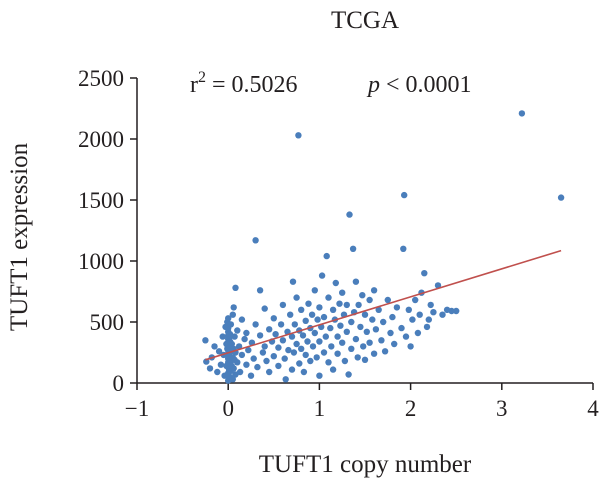  I want to click on p-symbol: p, so click(373, 85).